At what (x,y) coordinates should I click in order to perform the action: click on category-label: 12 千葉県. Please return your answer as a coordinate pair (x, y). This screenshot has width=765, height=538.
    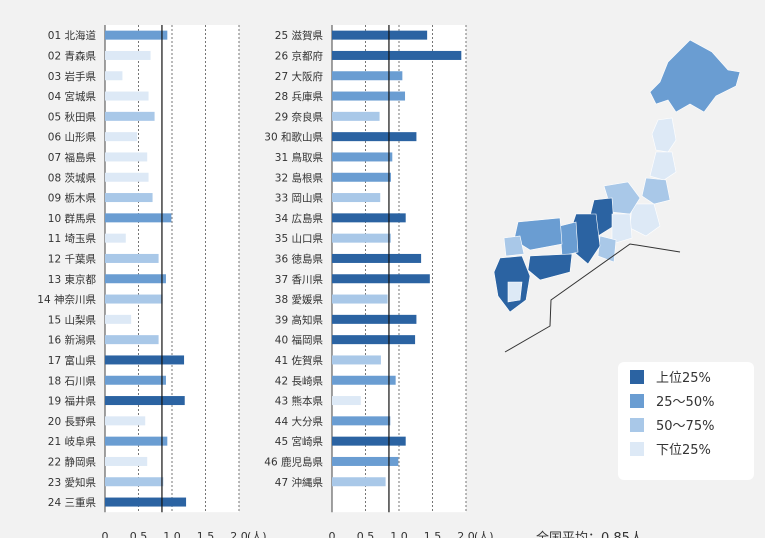
    Looking at the image, I should click on (72, 258).